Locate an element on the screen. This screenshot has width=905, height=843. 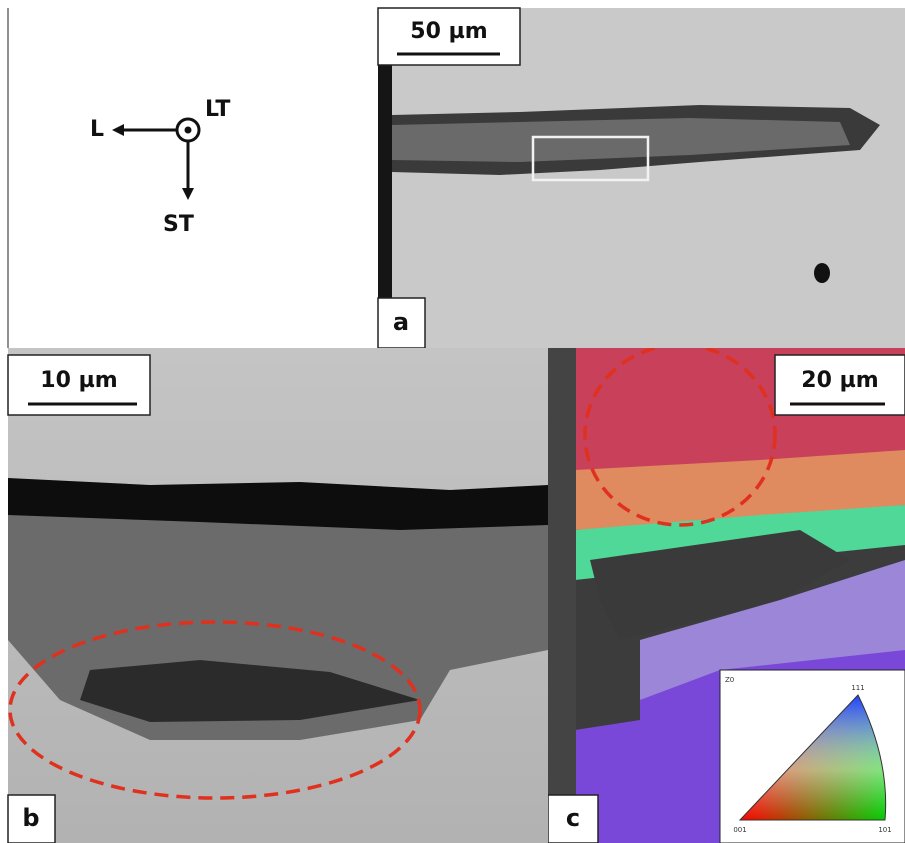
scale-text: 20 µm is located at coordinates (839, 380).